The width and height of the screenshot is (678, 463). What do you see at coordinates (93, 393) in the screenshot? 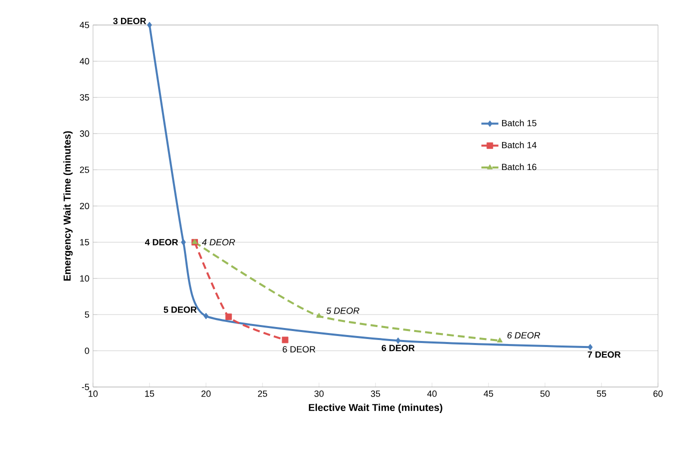
I see `x-tick-label: 10` at bounding box center [93, 393].